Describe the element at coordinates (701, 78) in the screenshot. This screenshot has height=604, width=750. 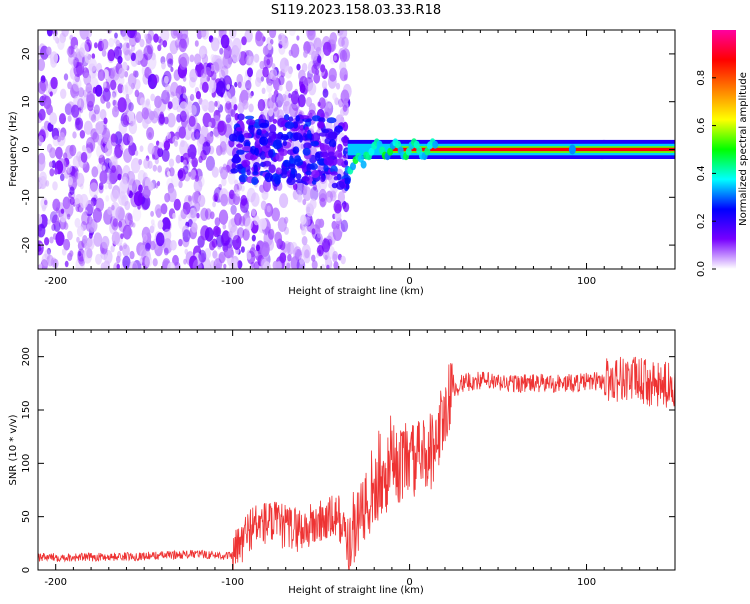
I see `colorbar-tick-label: 0.8` at that location.